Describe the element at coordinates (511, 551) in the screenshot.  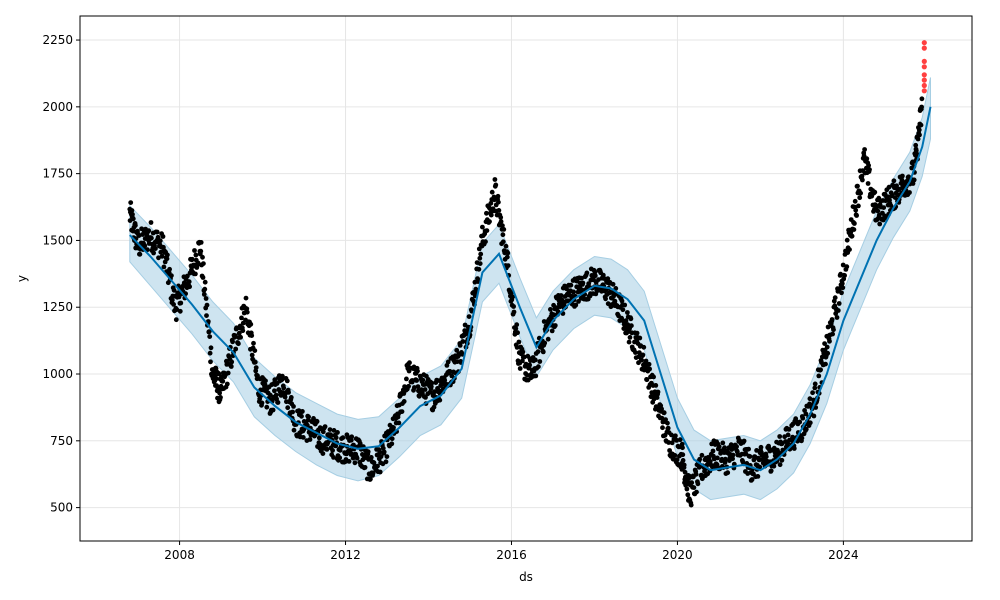
I see `x-axis-ticks: 2008 2012 2016 2020 2024` at that location.